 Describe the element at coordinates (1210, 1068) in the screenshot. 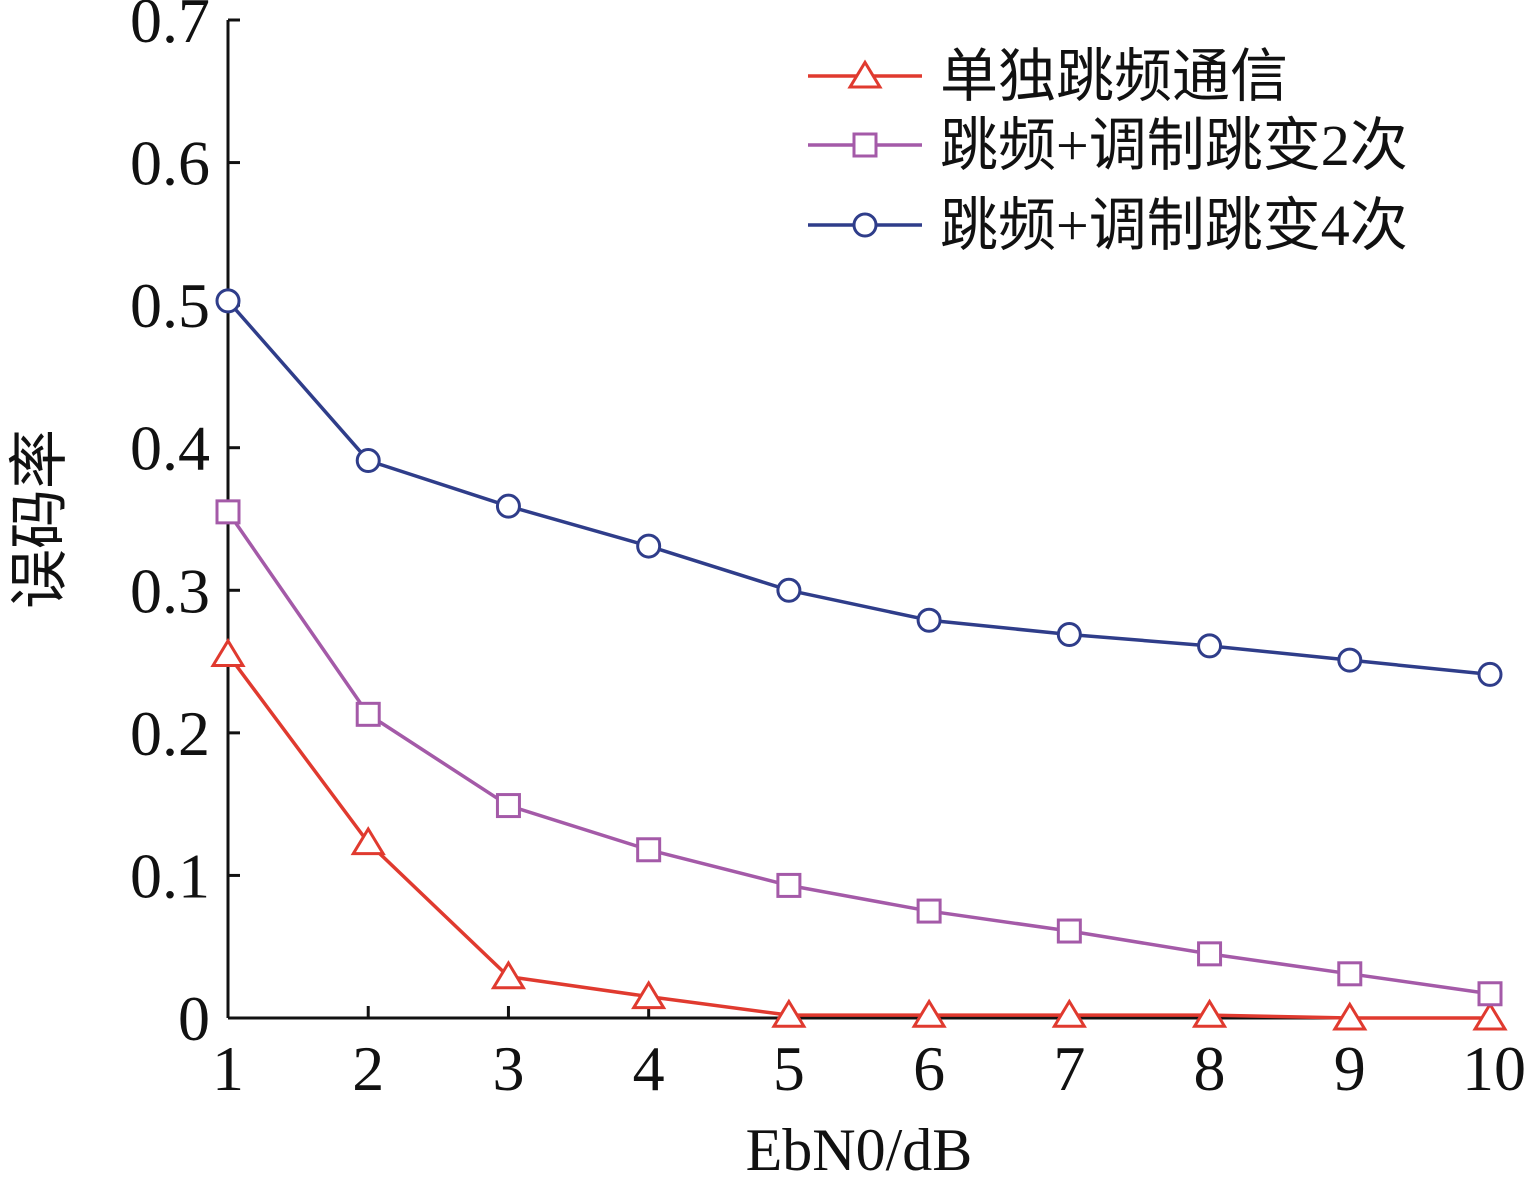

I see `x-tick-label: 8` at that location.